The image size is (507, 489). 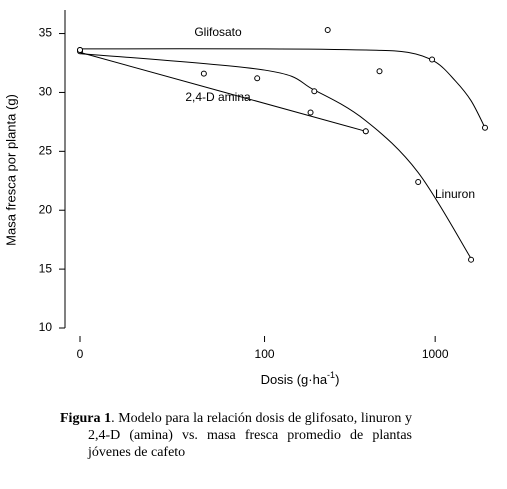 What do you see at coordinates (218, 97) in the screenshot?
I see `series-label: 2,4-D amina` at bounding box center [218, 97].